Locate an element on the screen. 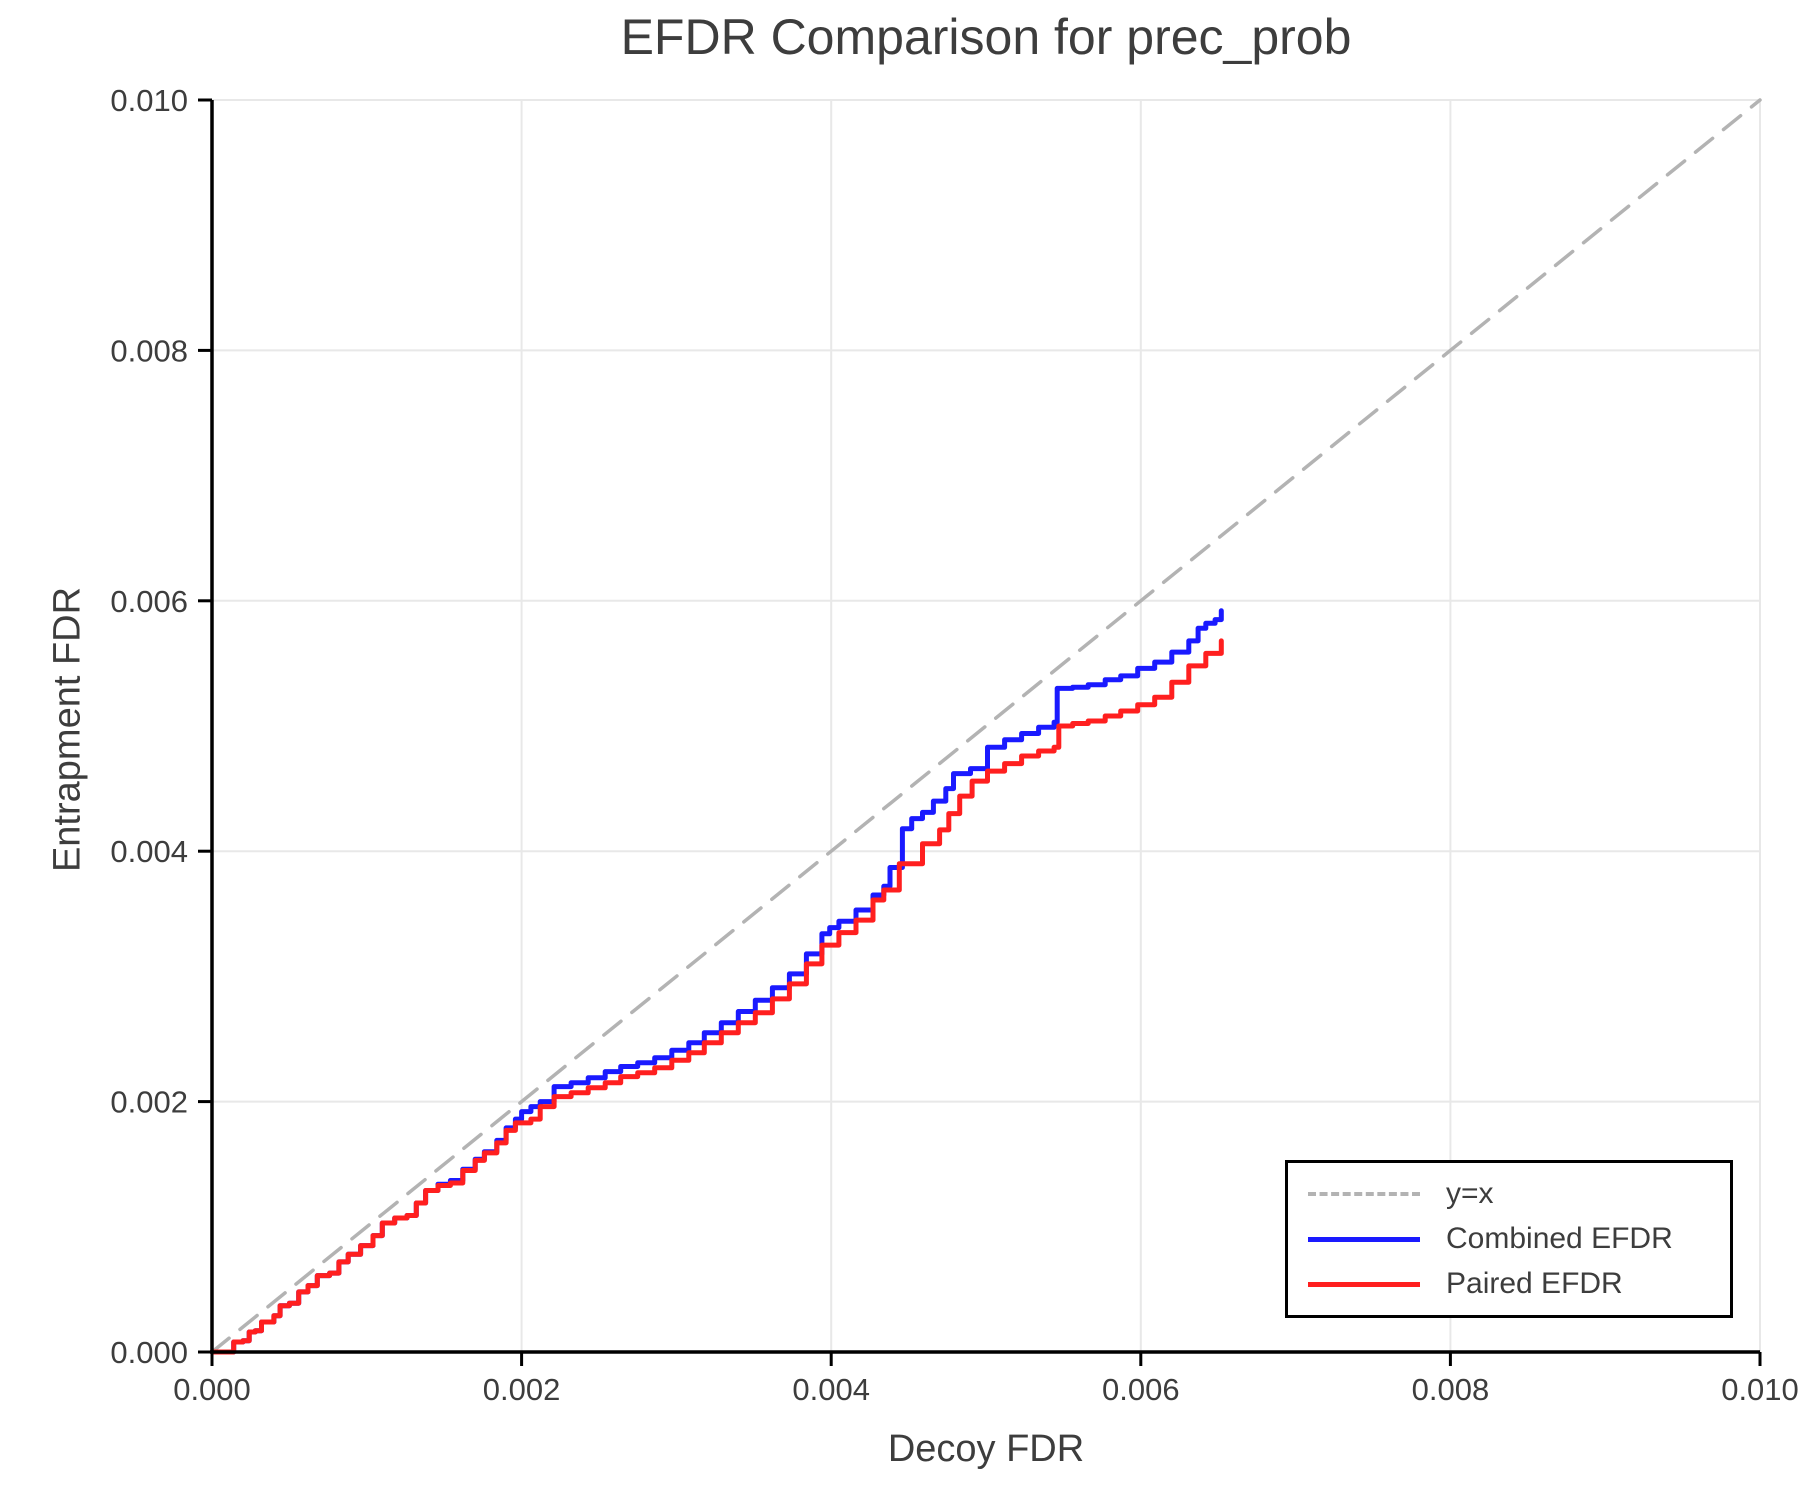 The image size is (1800, 1500). red-line-swatch is located at coordinates (1364, 1284).